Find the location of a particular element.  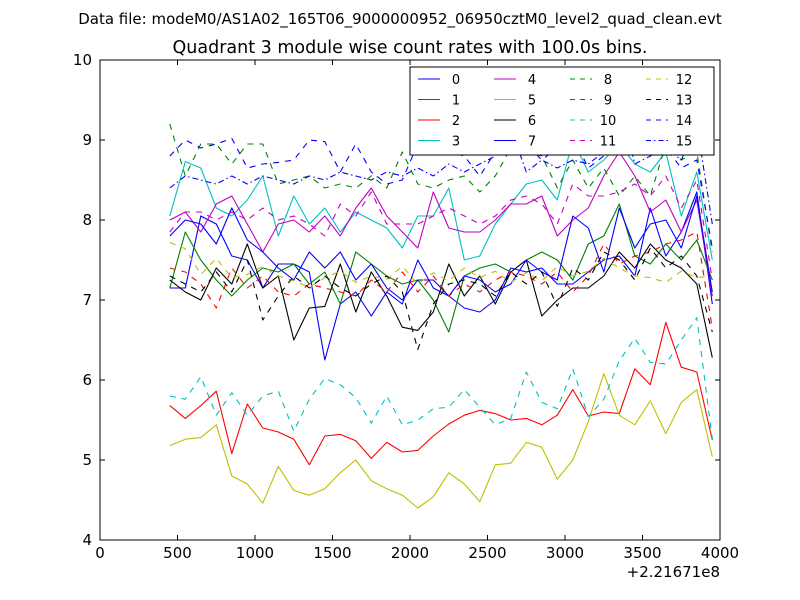

x-tick-label: 2500 is located at coordinates (487, 553).